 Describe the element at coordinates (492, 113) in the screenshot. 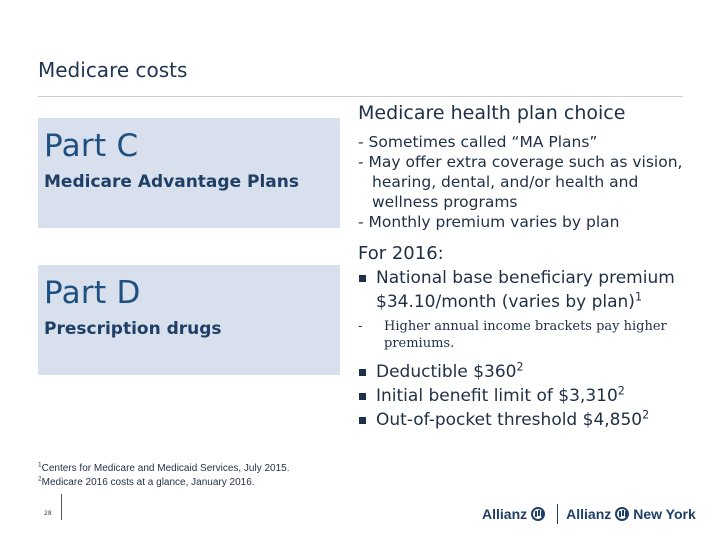

I see `plan-choice-heading: Medicare health plan choice` at that location.